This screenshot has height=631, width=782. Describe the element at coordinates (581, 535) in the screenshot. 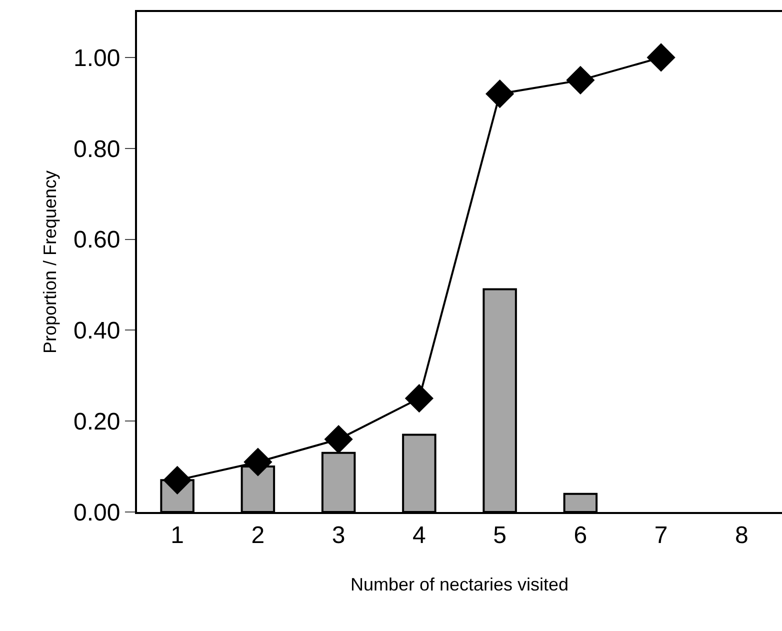

I see `x-tick-label: 6` at that location.